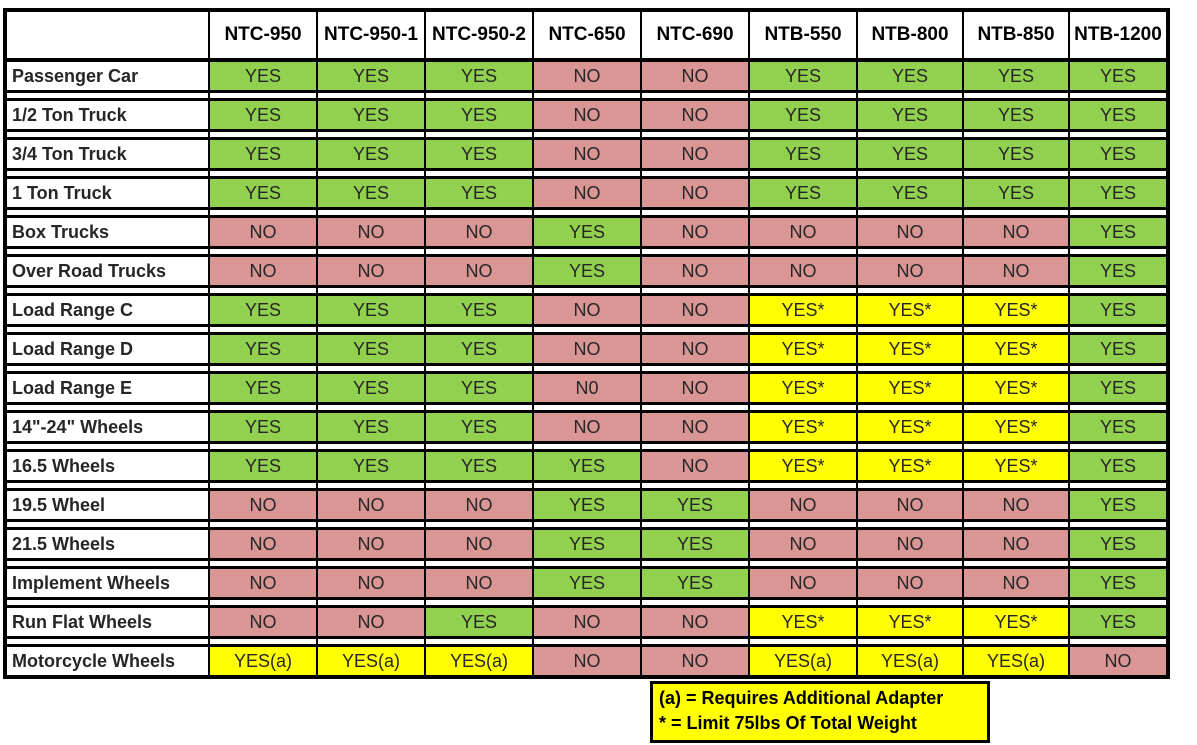 The width and height of the screenshot is (1197, 745). What do you see at coordinates (263, 35) in the screenshot?
I see `column-header-ntc-950: NTC-950` at bounding box center [263, 35].